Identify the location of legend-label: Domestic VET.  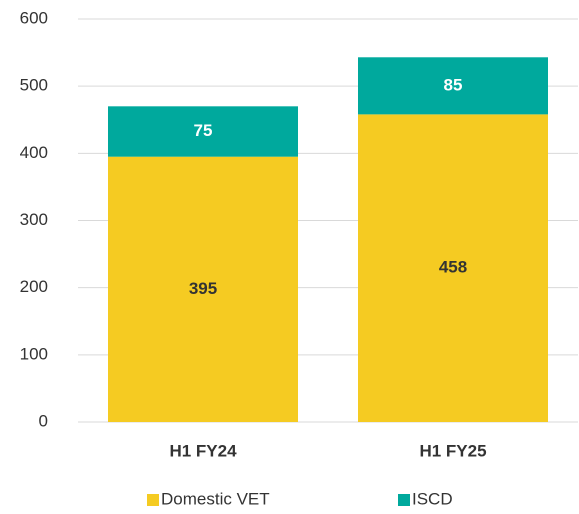
(215, 498).